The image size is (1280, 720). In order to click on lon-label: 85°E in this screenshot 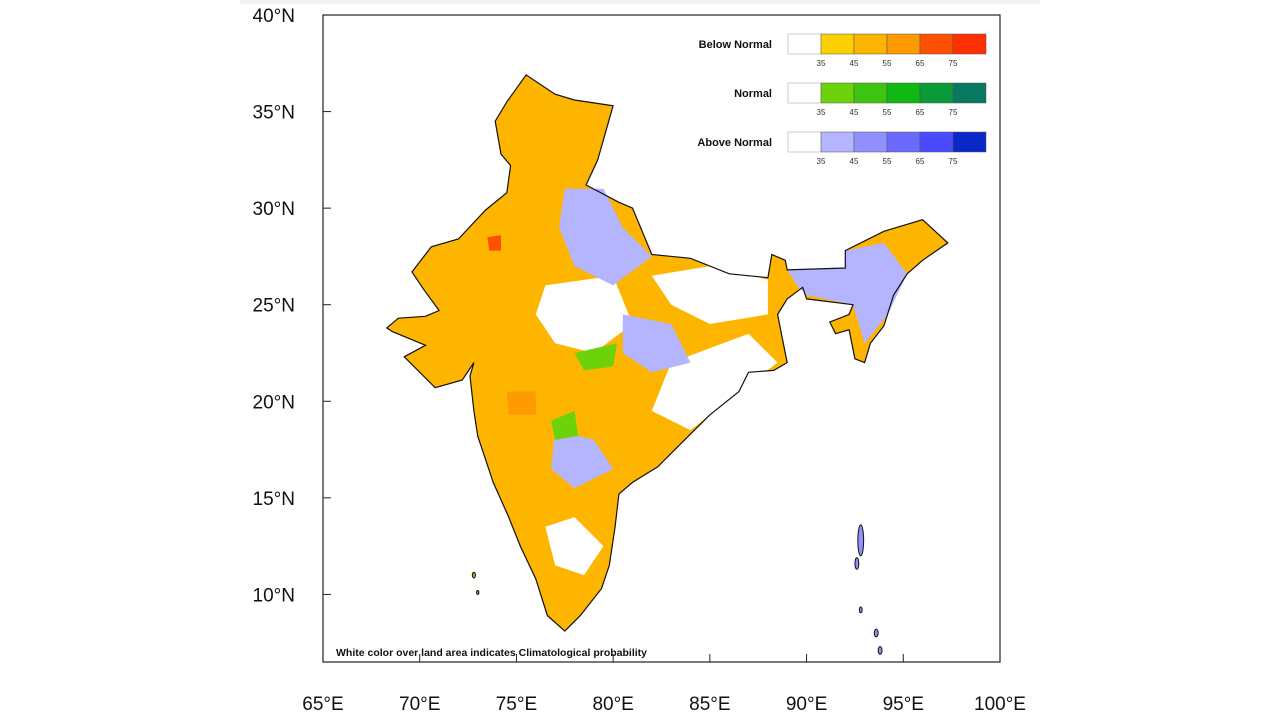, I will do `click(709, 704)`.